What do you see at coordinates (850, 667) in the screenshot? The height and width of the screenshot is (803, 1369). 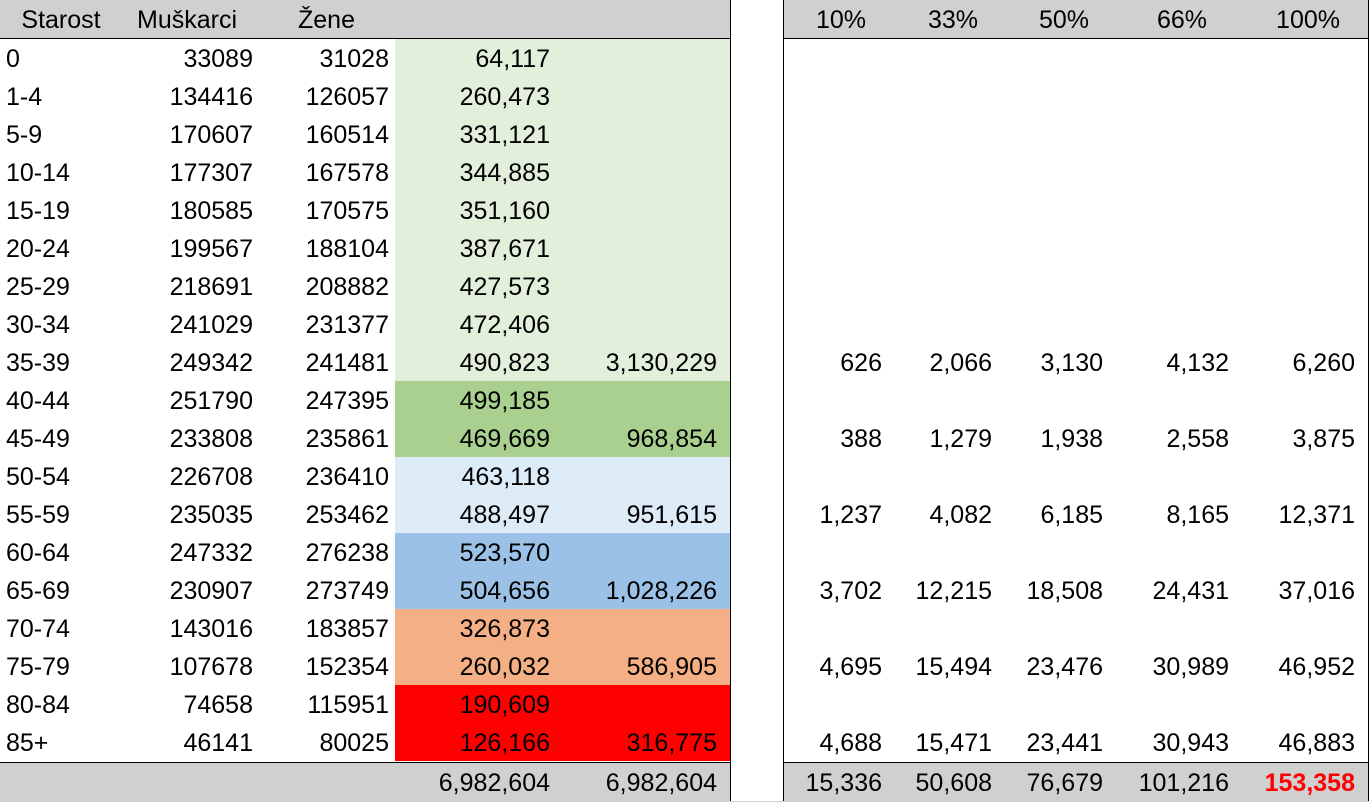 I see `pct-10-cell: 4,695` at bounding box center [850, 667].